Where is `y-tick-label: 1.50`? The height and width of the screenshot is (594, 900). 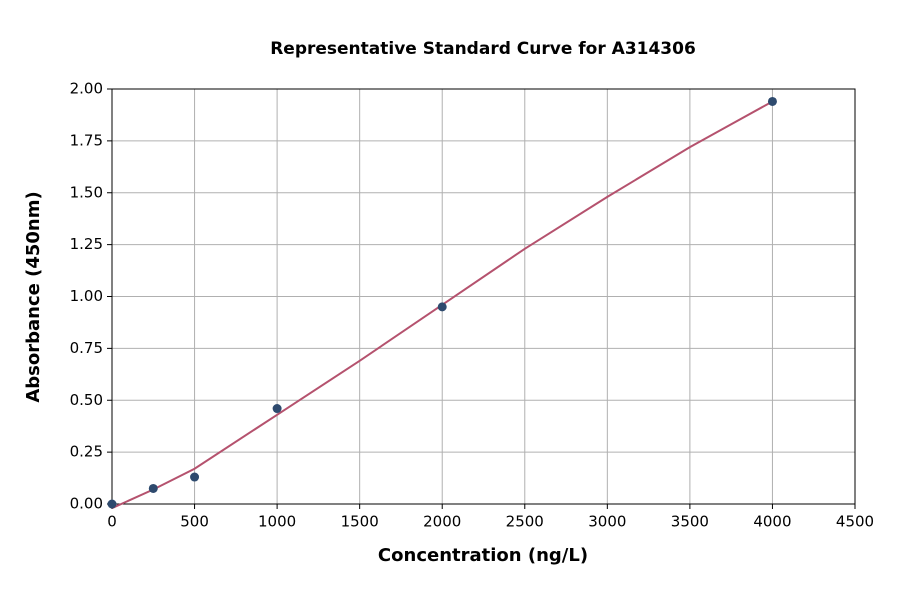 y-tick-label: 1.50 is located at coordinates (86, 192).